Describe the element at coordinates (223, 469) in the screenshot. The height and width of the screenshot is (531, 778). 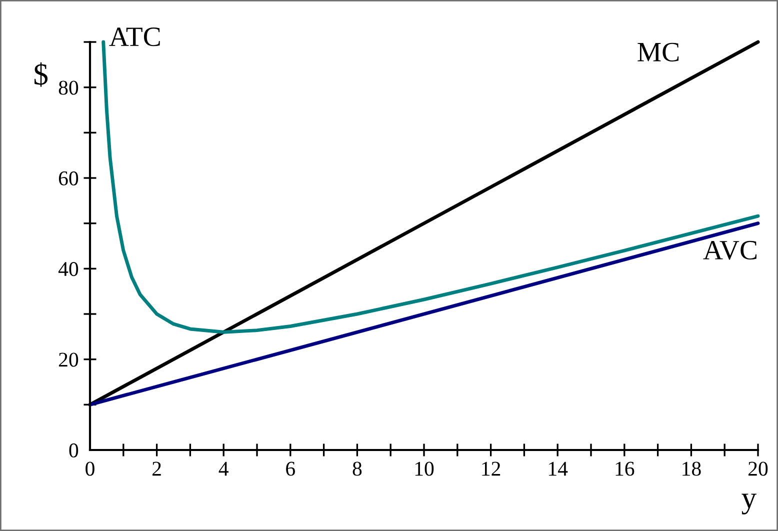
I see `x-tick-label: 4` at that location.